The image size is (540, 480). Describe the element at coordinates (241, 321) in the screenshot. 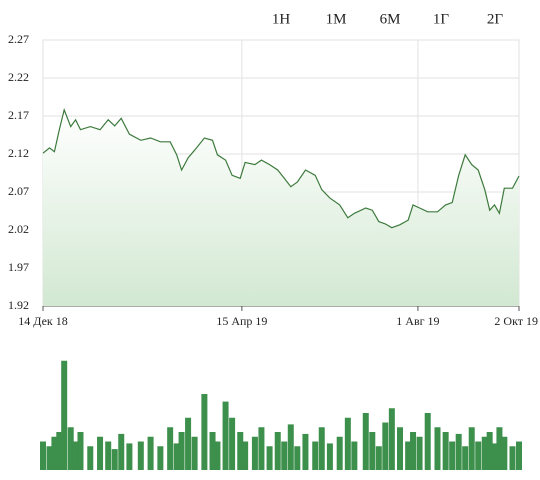

I see `x-tick-label: 15 Апр 19` at that location.